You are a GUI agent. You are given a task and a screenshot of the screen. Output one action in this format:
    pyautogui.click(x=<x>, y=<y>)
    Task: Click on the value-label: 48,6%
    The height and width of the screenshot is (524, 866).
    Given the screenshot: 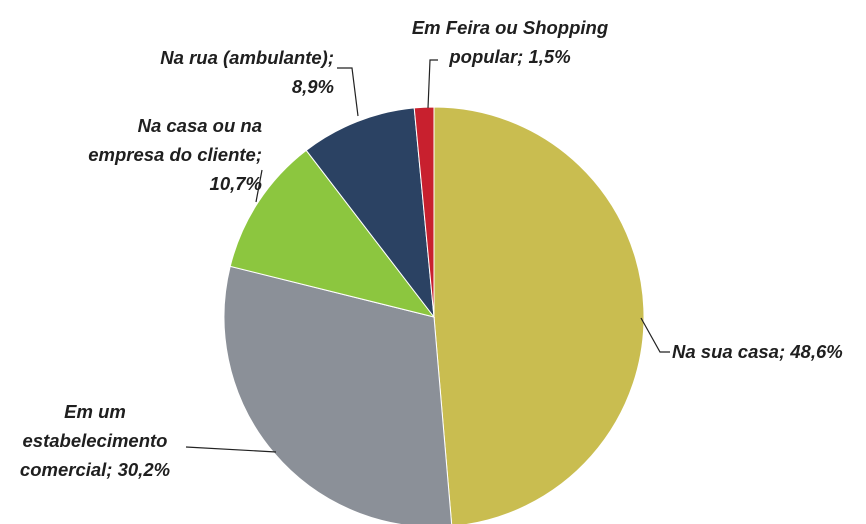 What is the action you would take?
    pyautogui.click(x=816, y=351)
    